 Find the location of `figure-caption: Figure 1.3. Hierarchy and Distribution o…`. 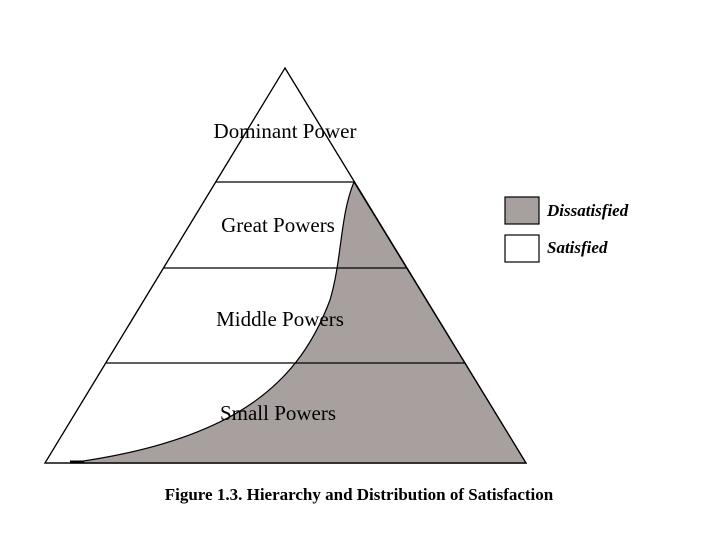

figure-caption: Figure 1.3. Hierarchy and Distribution o… is located at coordinates (359, 494).